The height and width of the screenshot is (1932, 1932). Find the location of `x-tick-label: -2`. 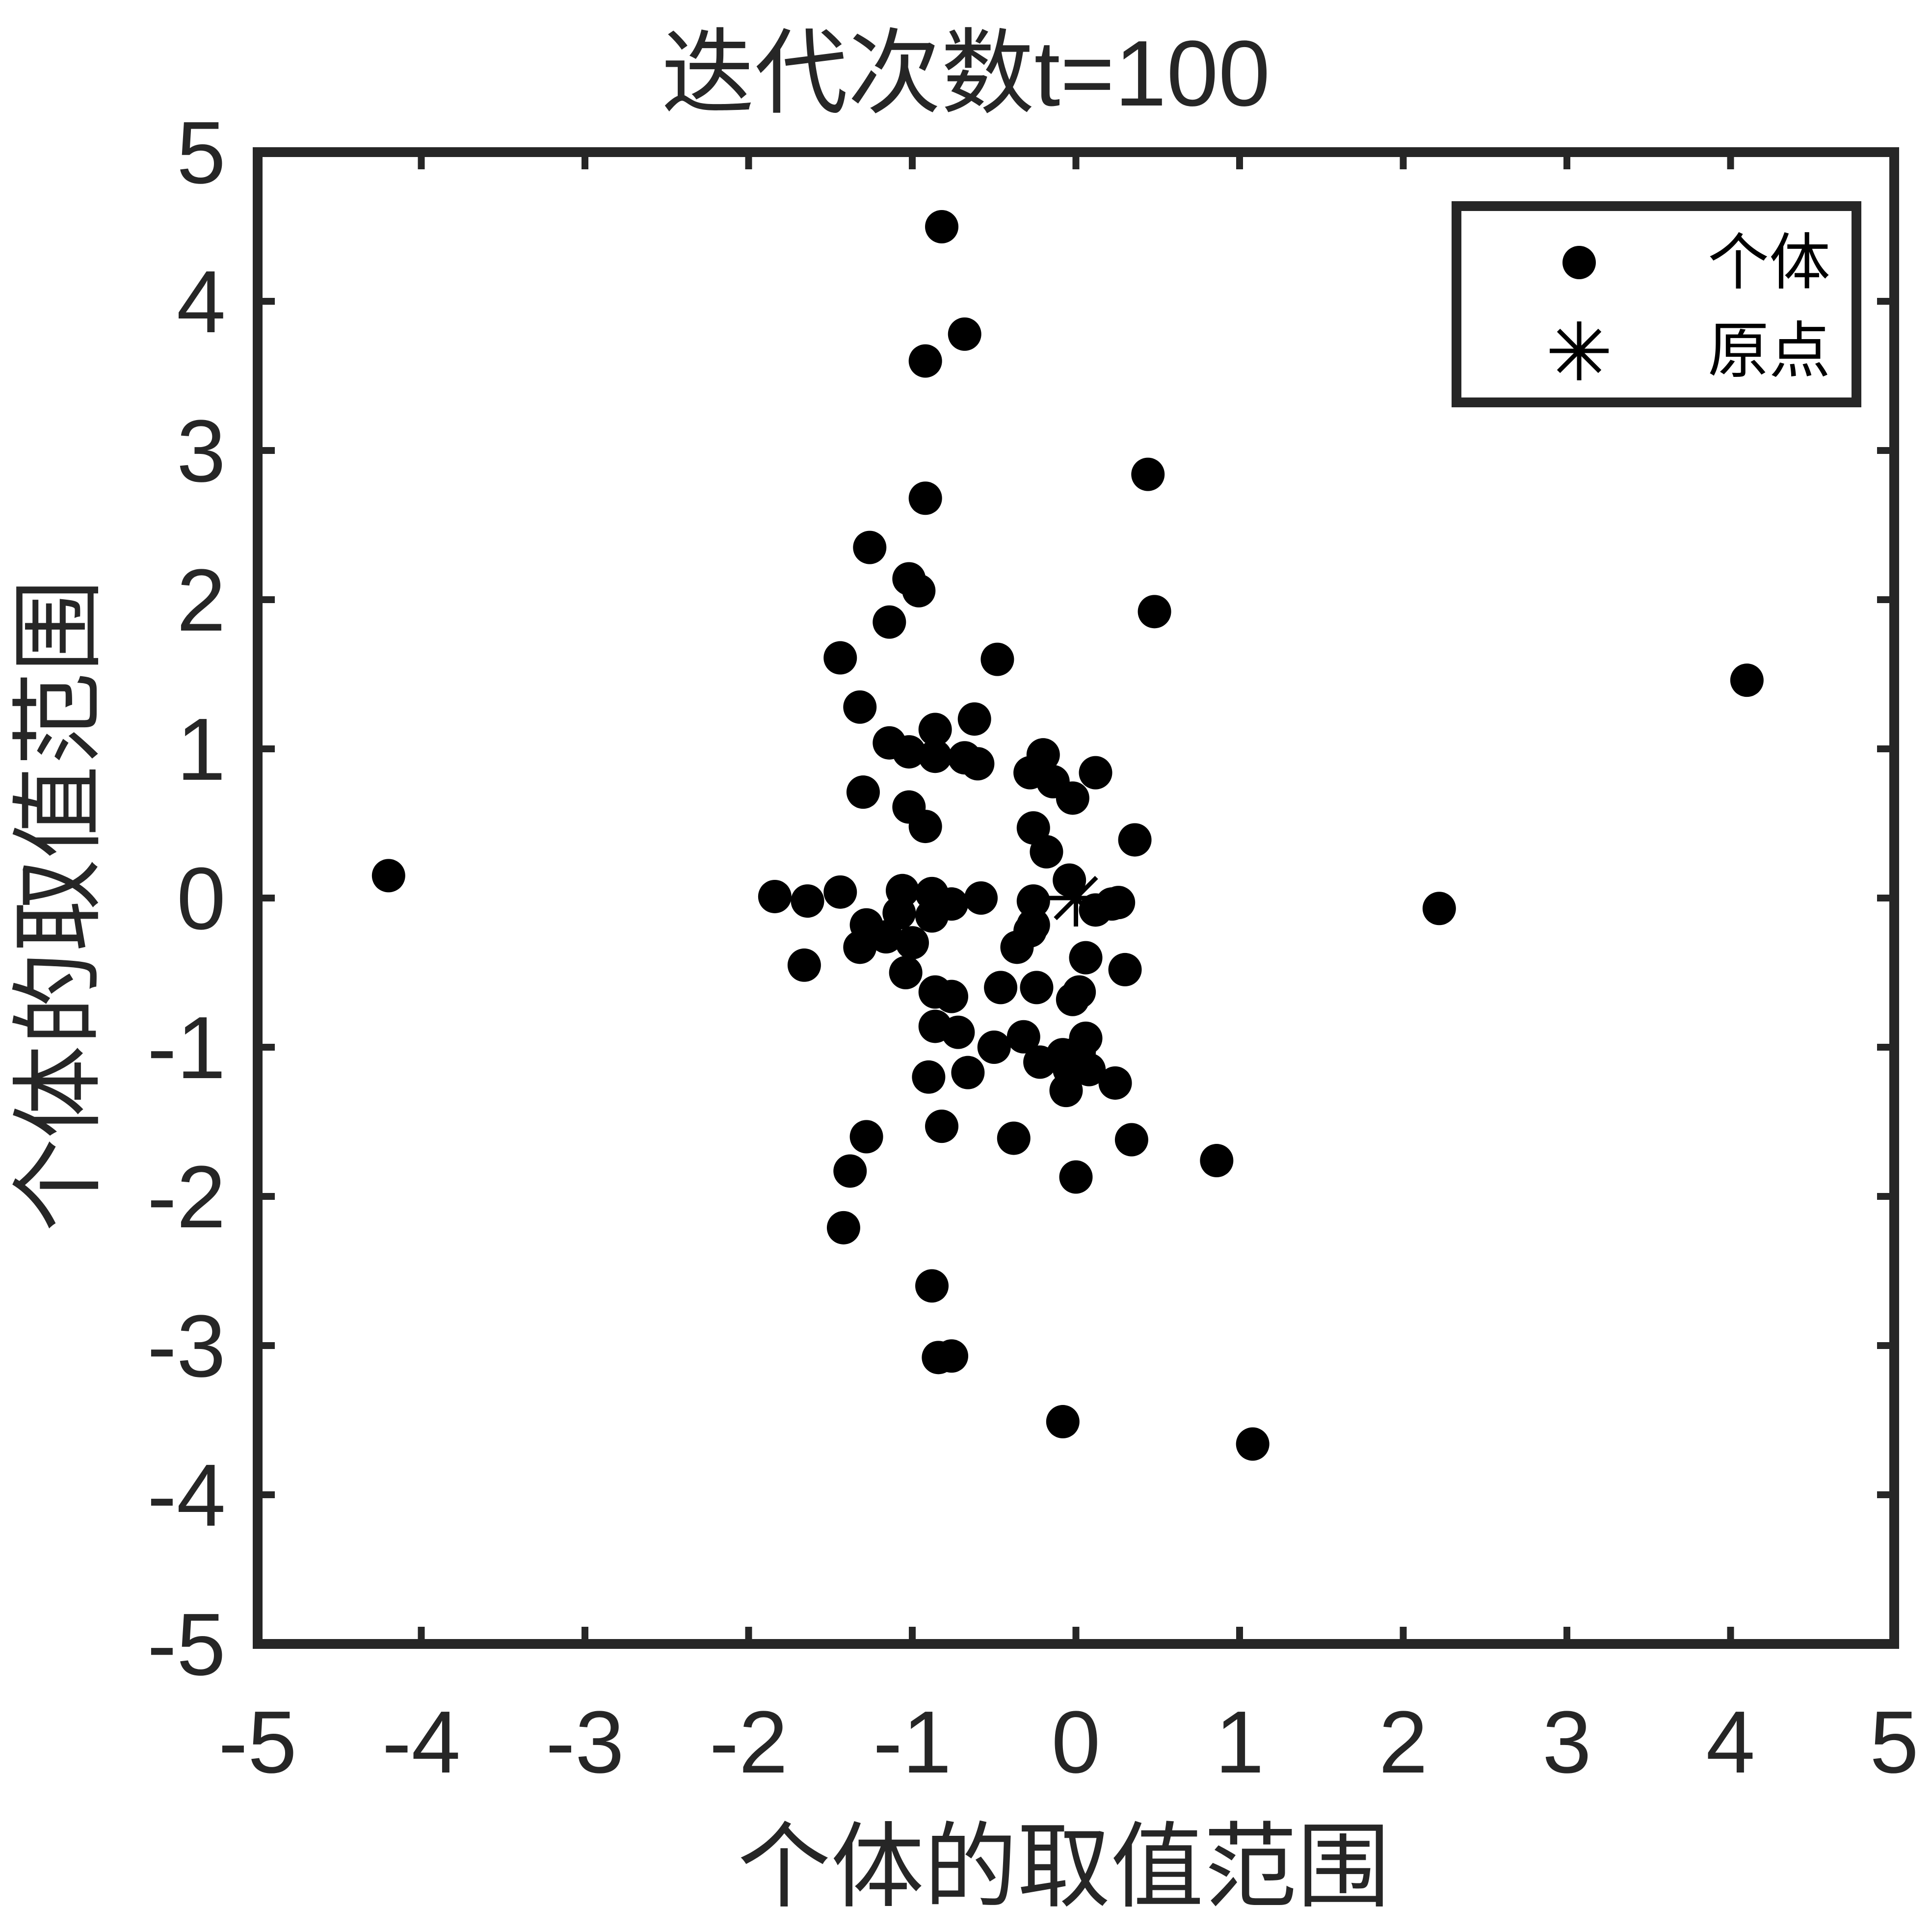

x-tick-label: -2 is located at coordinates (748, 1742).